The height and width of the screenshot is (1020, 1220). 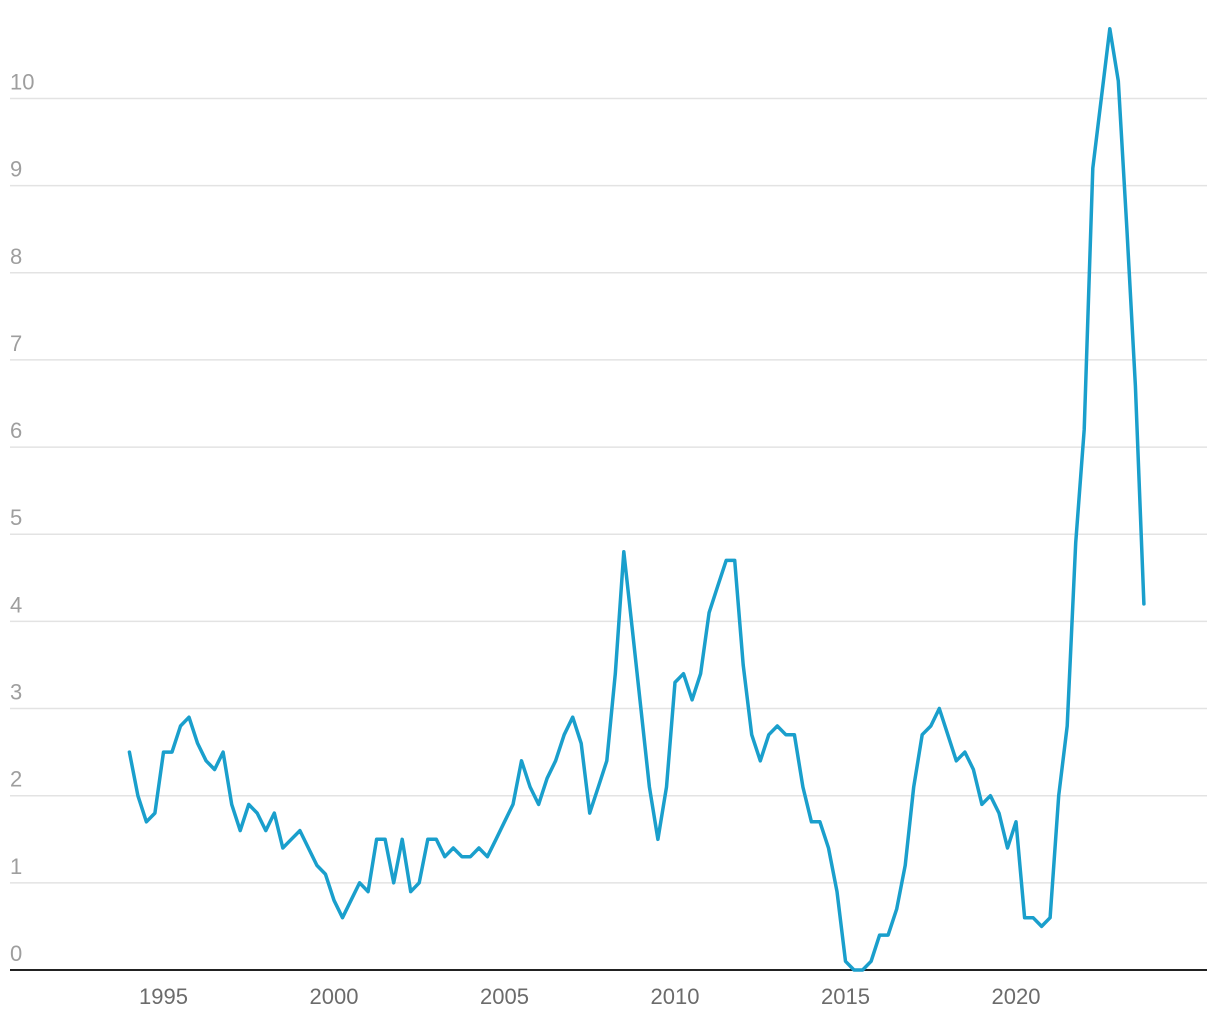 What do you see at coordinates (16, 779) in the screenshot?
I see `y-tick-label: 2` at bounding box center [16, 779].